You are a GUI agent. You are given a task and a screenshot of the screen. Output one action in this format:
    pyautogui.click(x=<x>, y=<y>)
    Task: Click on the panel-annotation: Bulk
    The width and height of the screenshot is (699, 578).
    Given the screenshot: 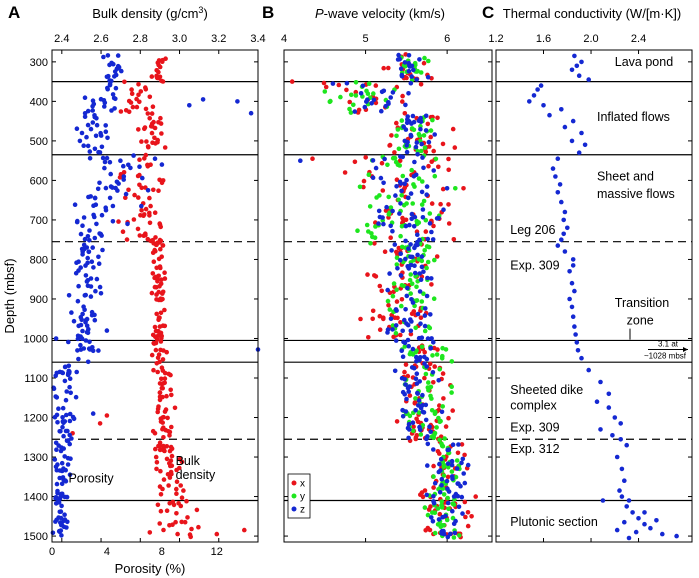 What is the action you would take?
    pyautogui.click(x=188, y=461)
    